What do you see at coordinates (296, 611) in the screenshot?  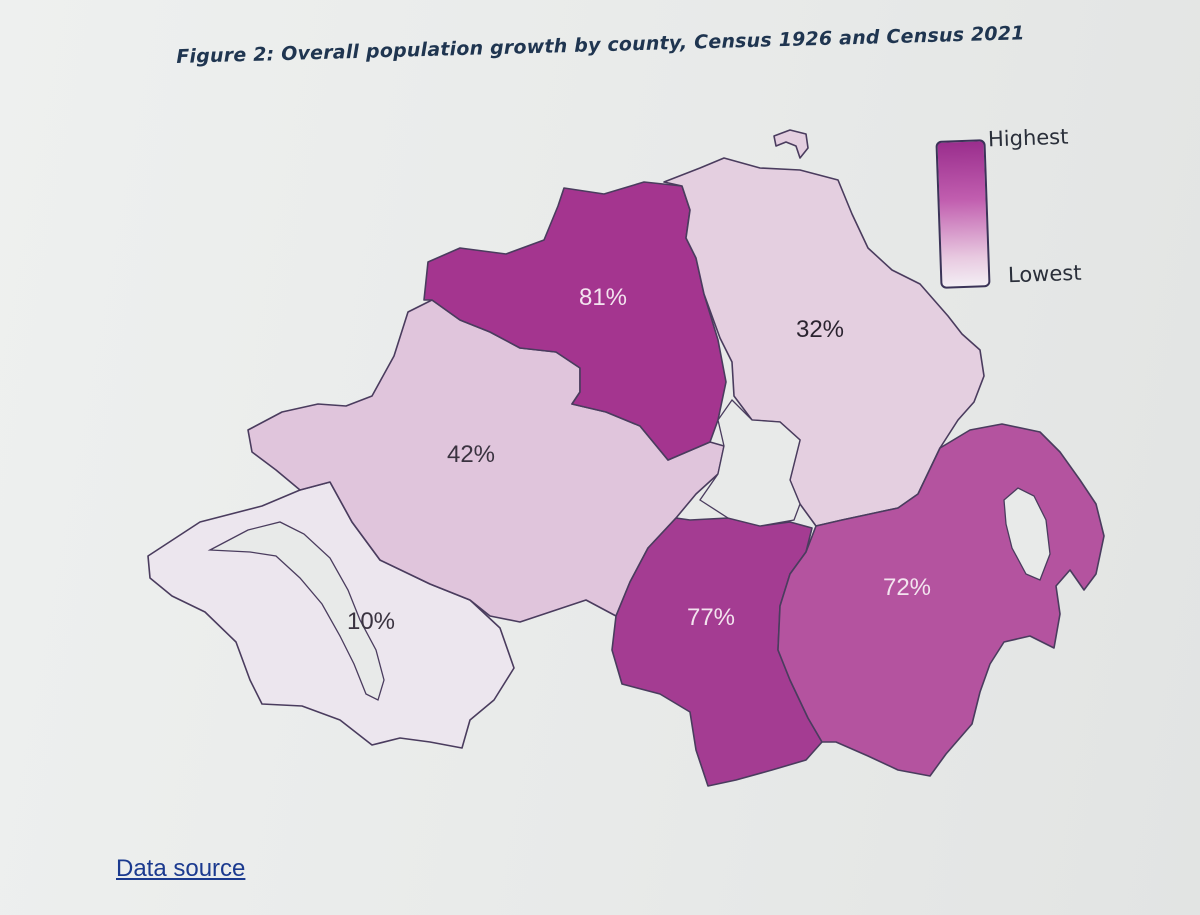 I see `lough-erne` at bounding box center [296, 611].